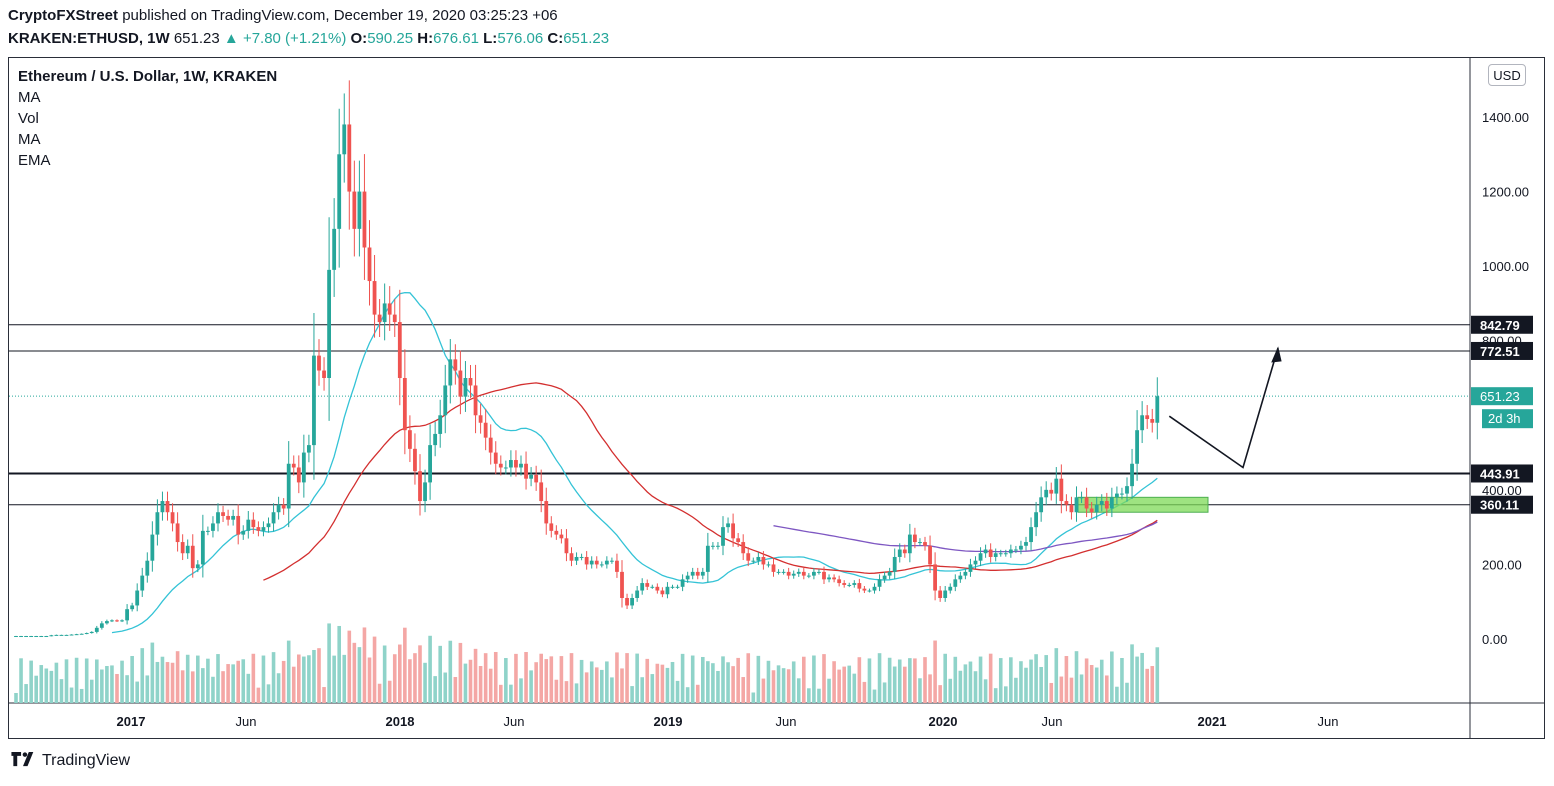 The width and height of the screenshot is (1554, 786). Describe the element at coordinates (196, 38) in the screenshot. I see `last-price: 651.23` at that location.